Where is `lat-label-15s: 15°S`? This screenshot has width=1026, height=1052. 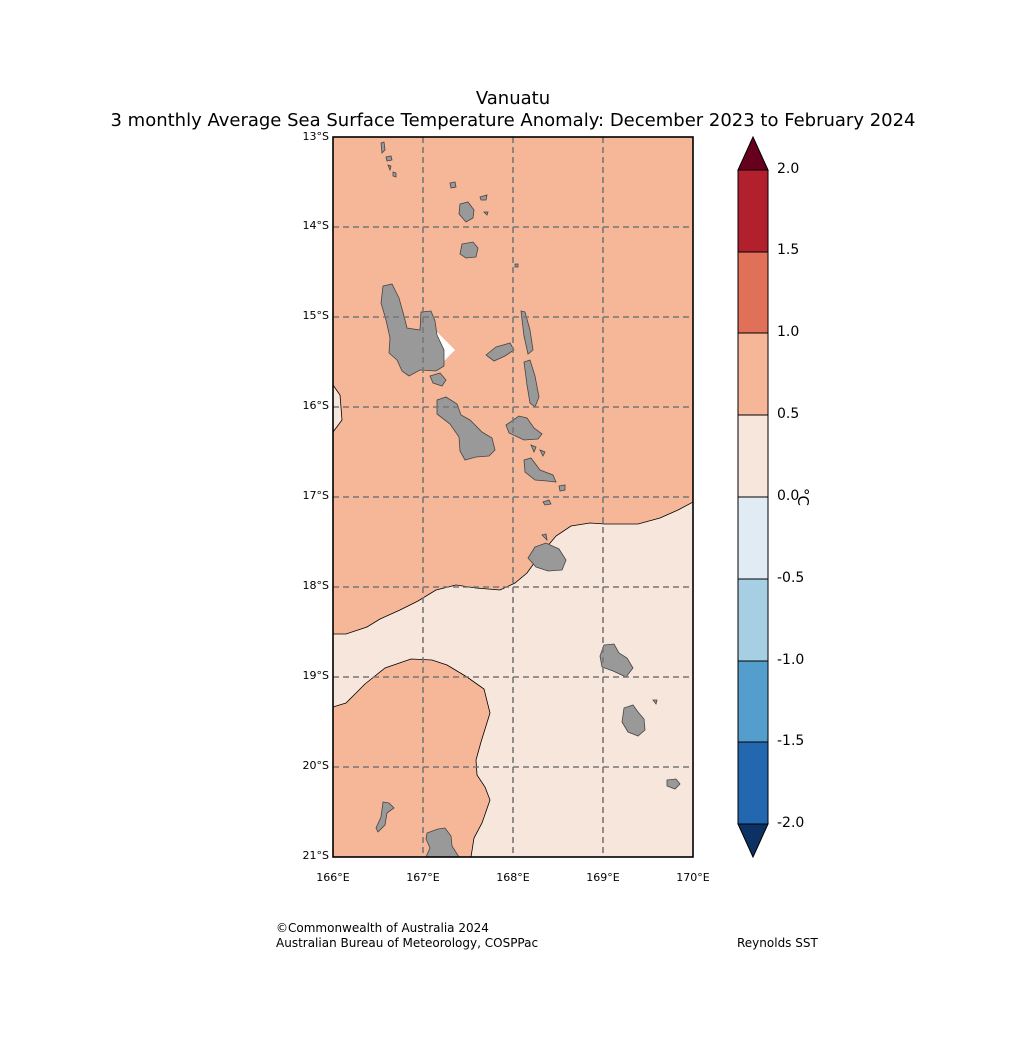 lat-label-15s: 15°S is located at coordinates (315, 315).